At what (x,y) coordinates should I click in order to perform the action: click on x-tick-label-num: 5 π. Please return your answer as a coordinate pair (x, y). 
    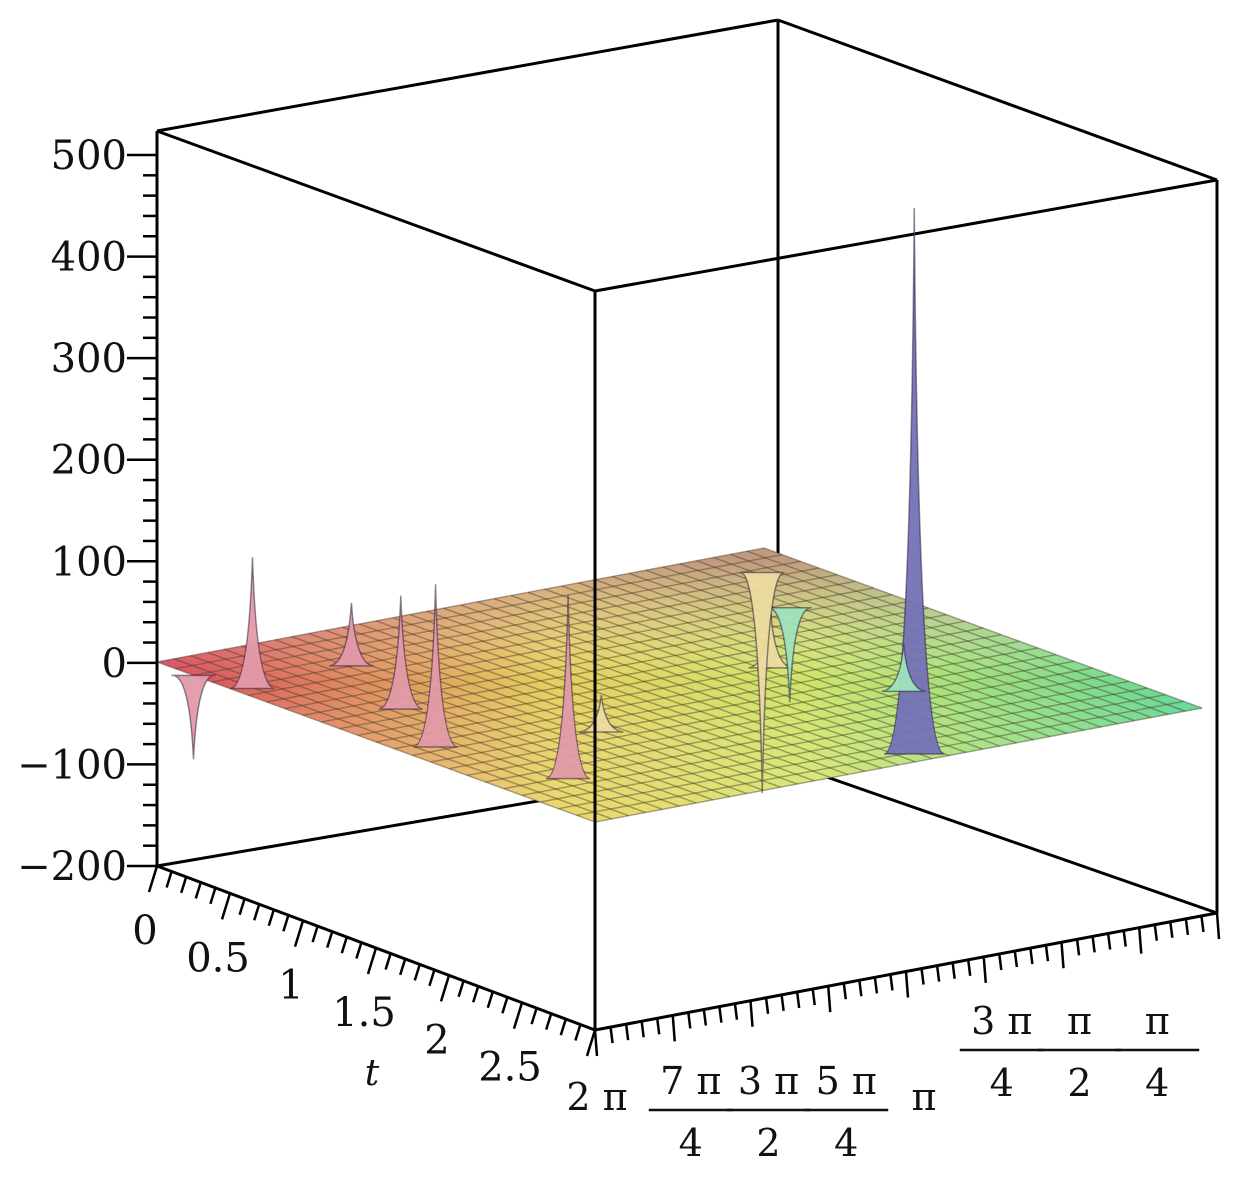
    Looking at the image, I should click on (846, 1081).